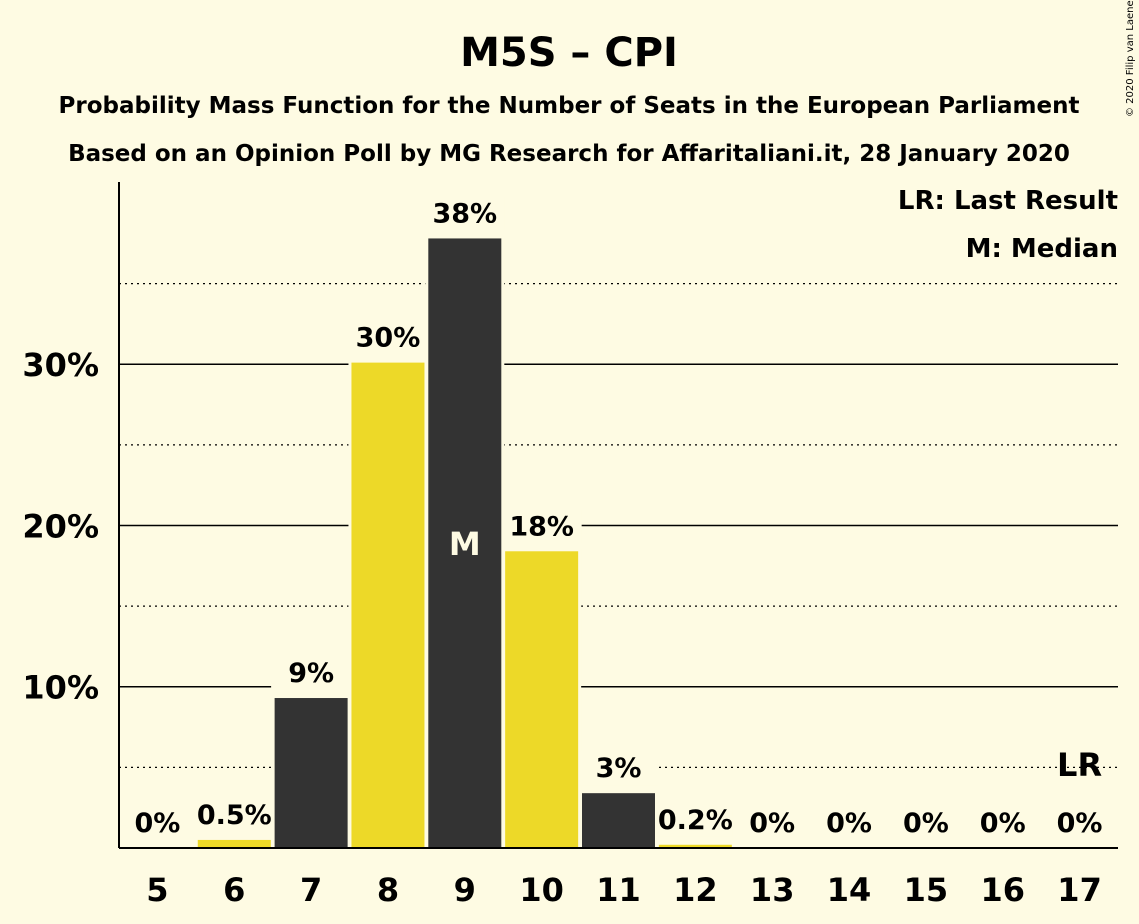 The width and height of the screenshot is (1139, 924). Describe the element at coordinates (695, 890) in the screenshot. I see `x-tick-label: 12` at that location.